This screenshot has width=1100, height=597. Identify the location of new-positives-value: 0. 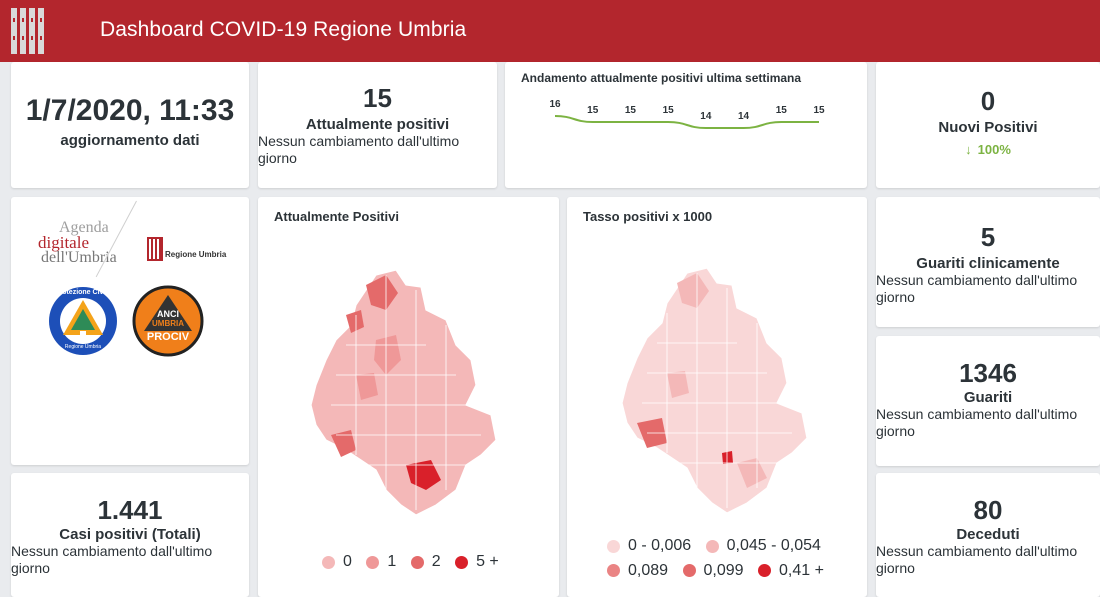
(988, 101).